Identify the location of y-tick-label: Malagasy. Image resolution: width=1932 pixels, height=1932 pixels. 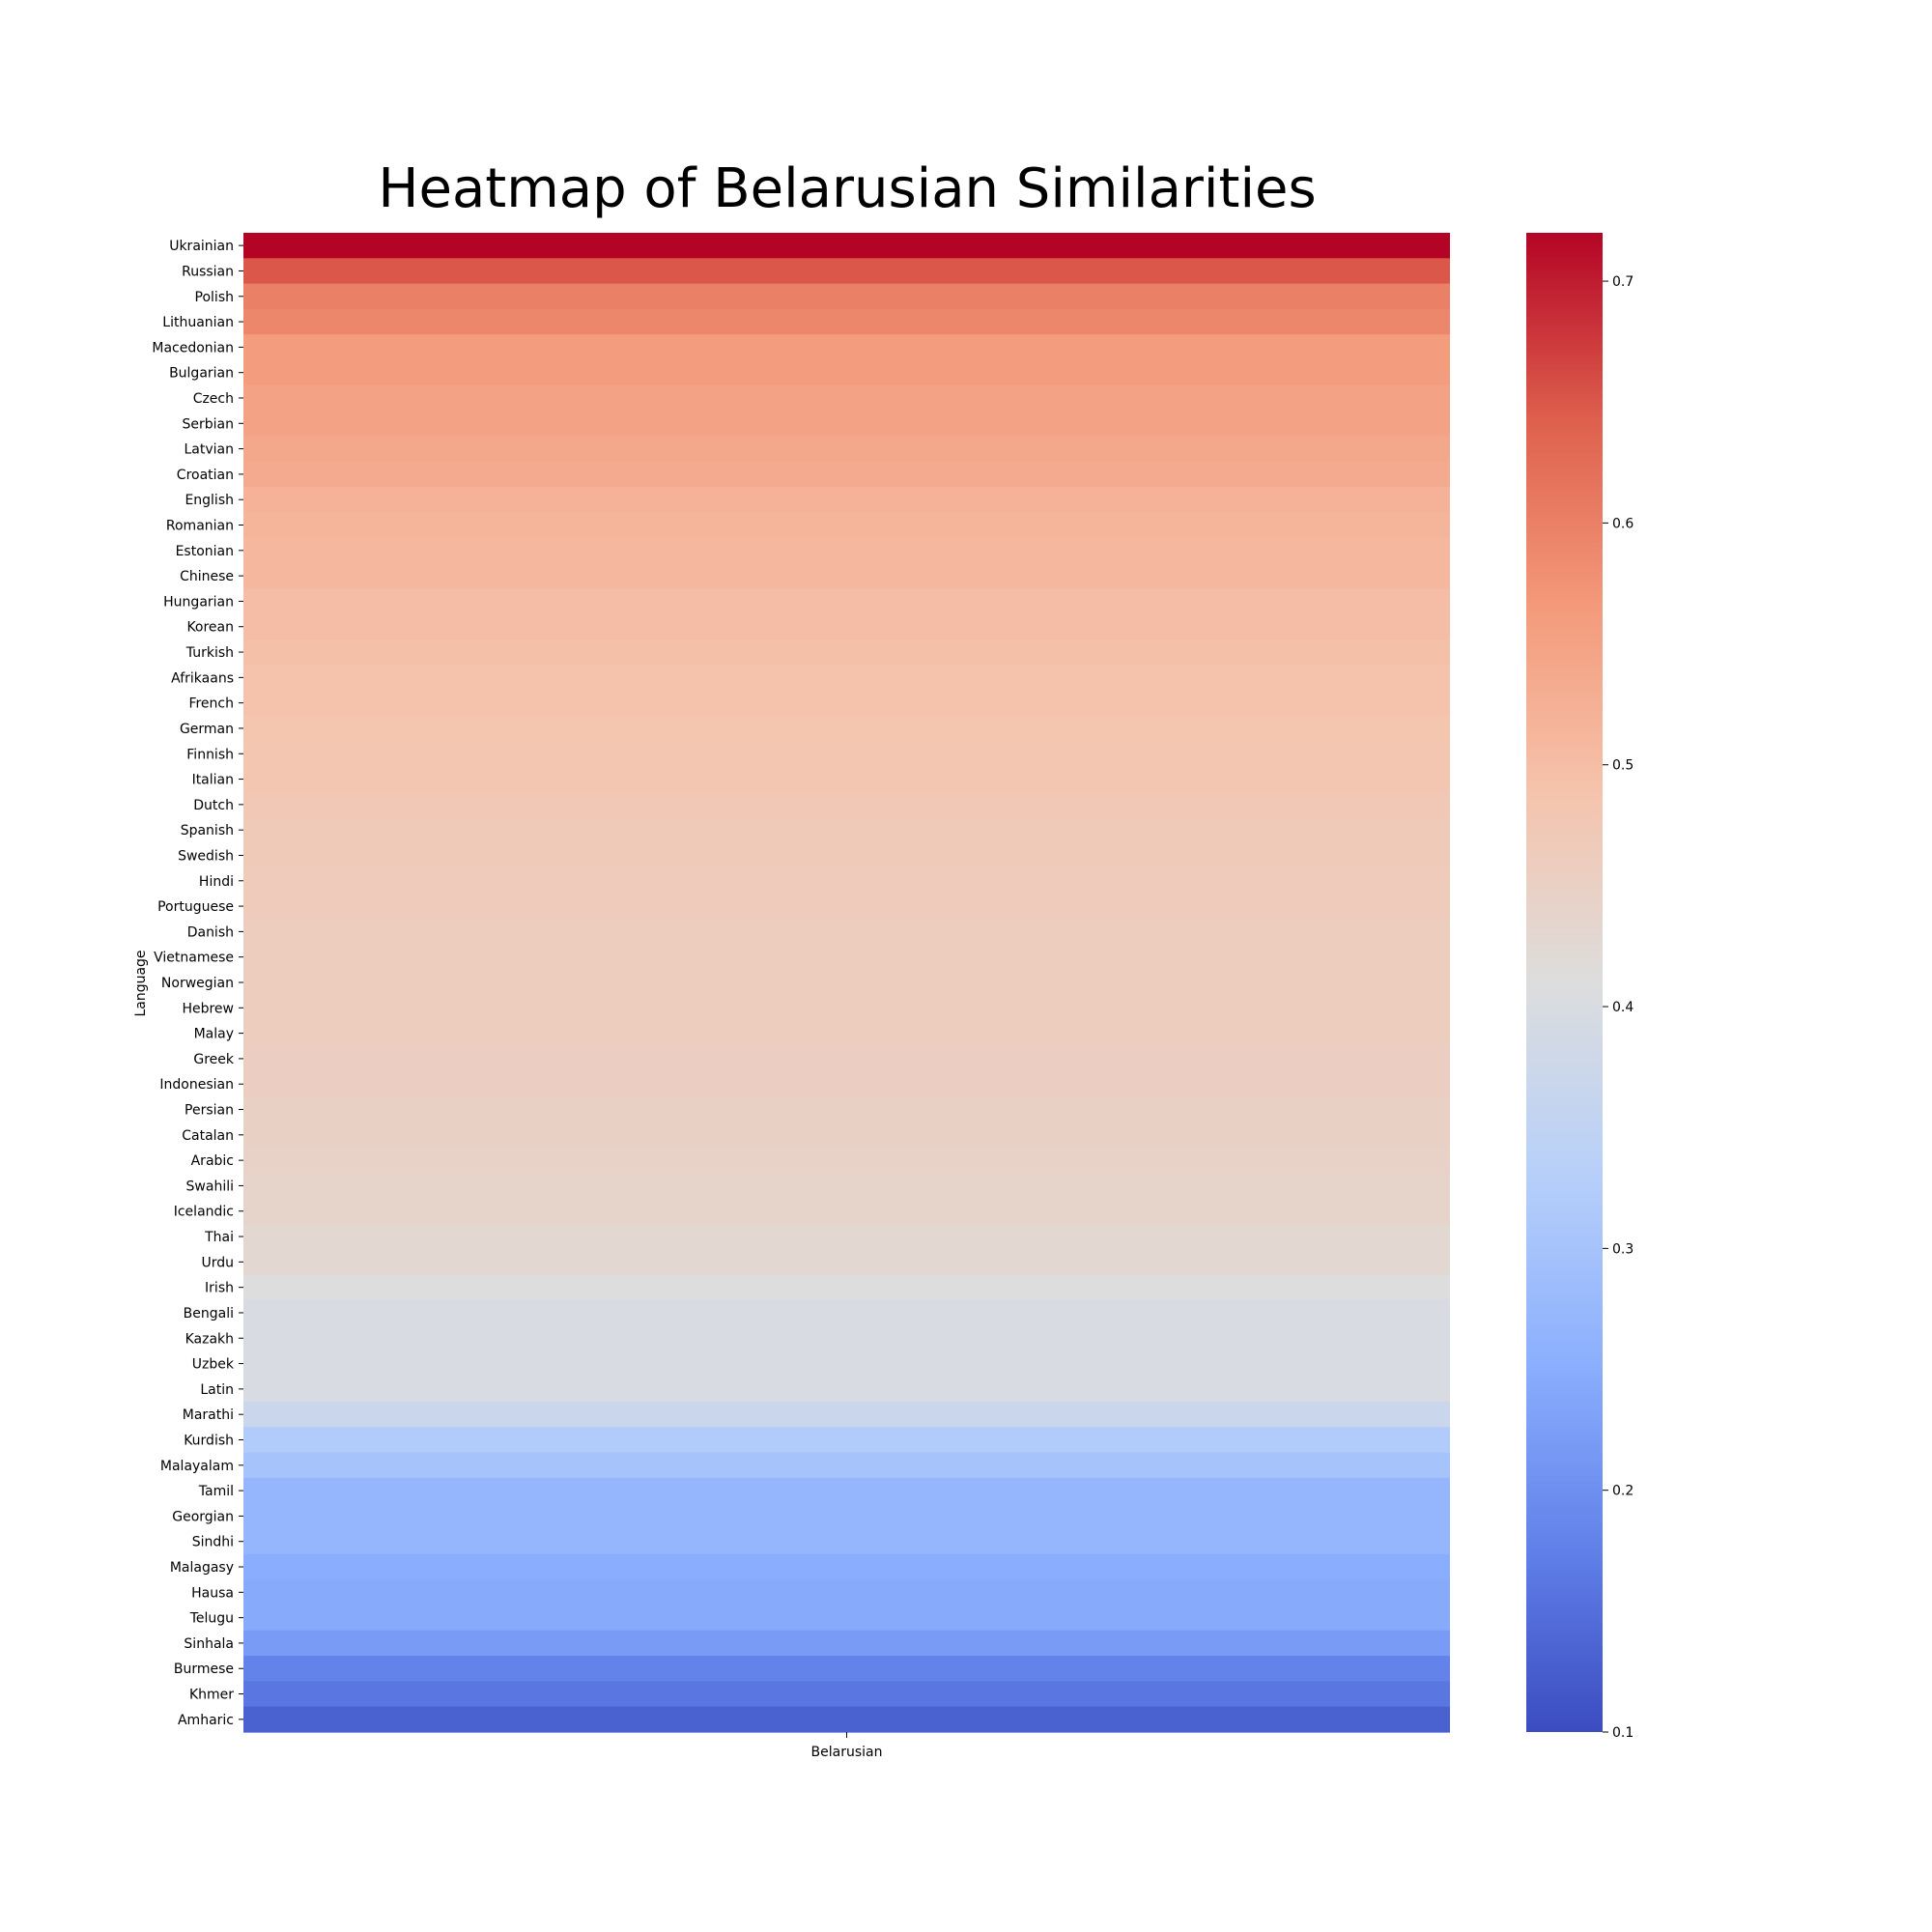
(202, 1568).